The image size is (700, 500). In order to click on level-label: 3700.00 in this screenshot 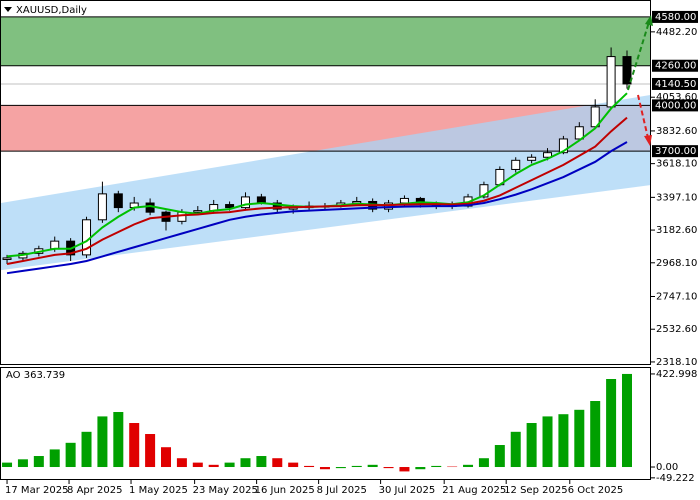, I will do `click(675, 151)`.